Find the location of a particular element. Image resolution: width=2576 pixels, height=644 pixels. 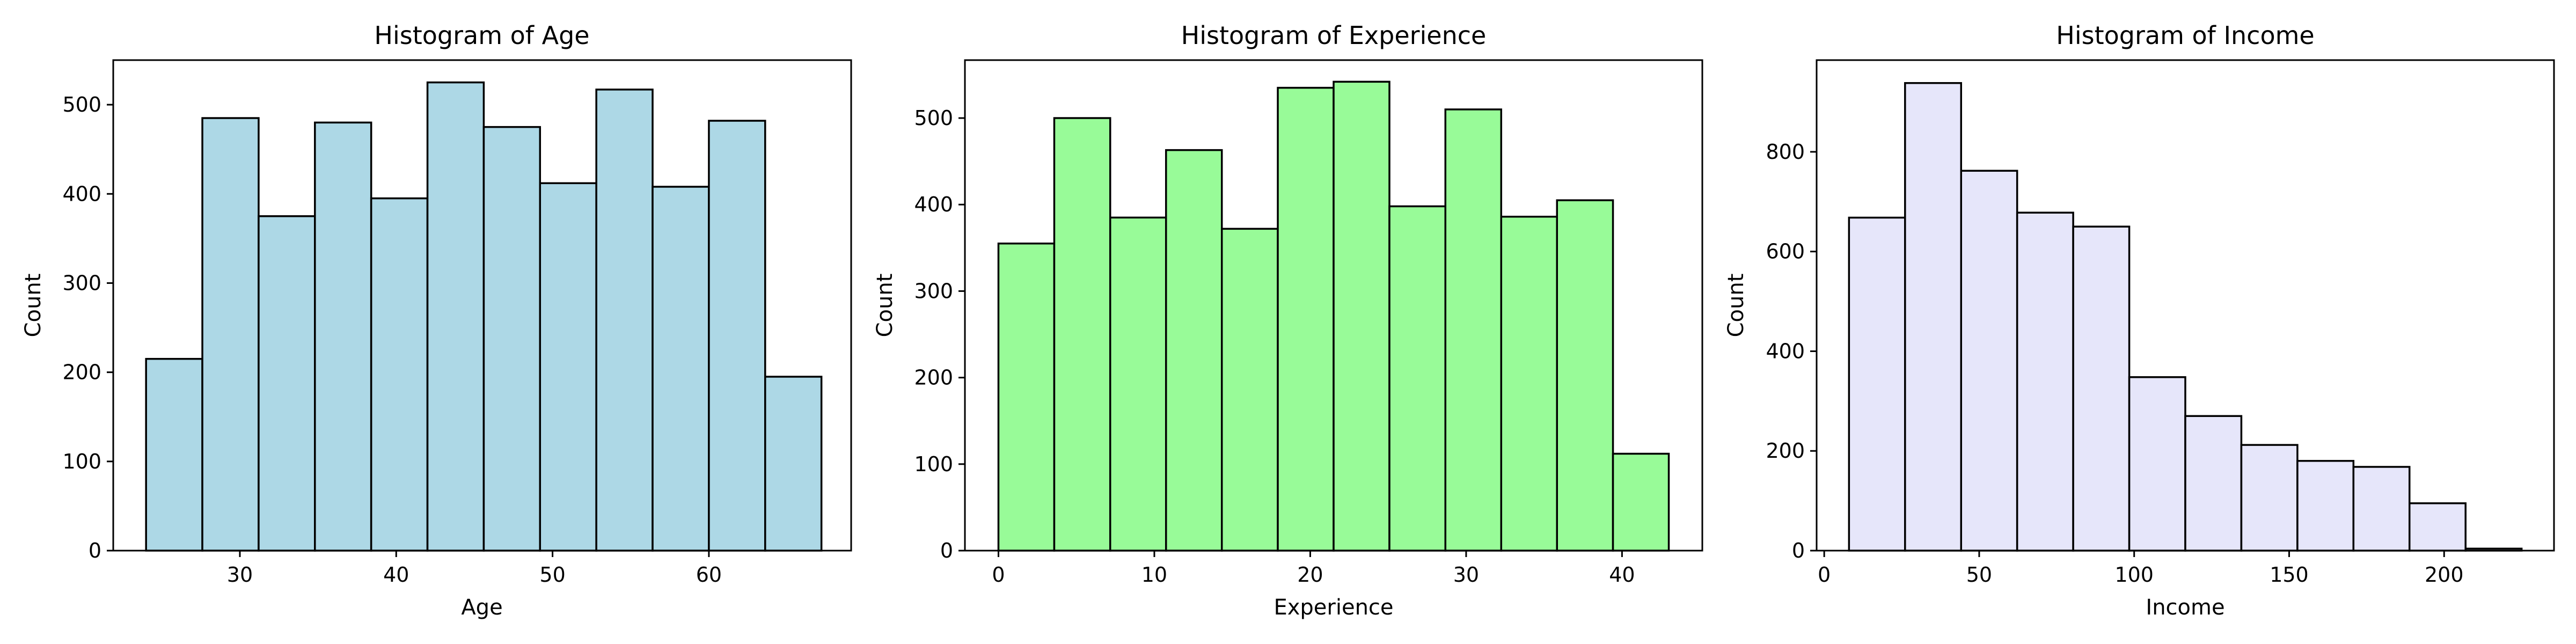

x-tick-label: 100 is located at coordinates (2134, 575).